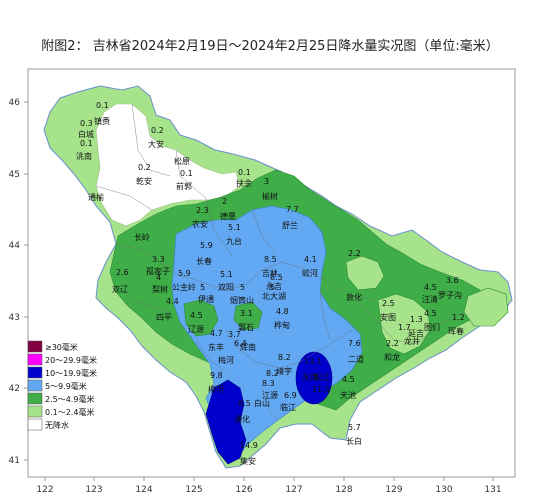  Describe the element at coordinates (216, 382) in the screenshot. I see `station: 9.8 柳河` at that location.